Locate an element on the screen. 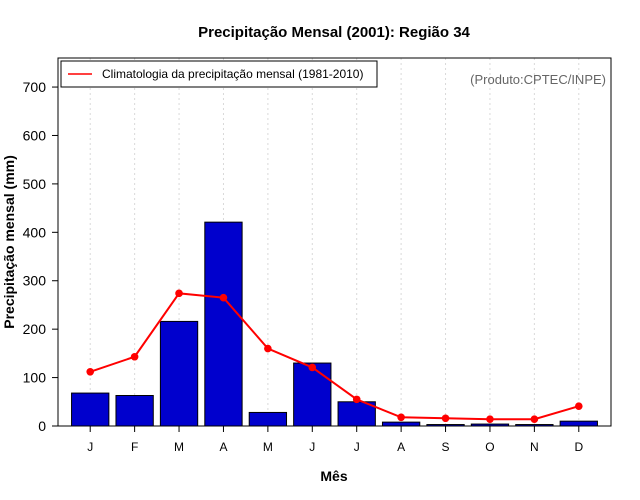 This screenshot has height=500, width=640. x-tick-label-6: J is located at coordinates (312, 447).